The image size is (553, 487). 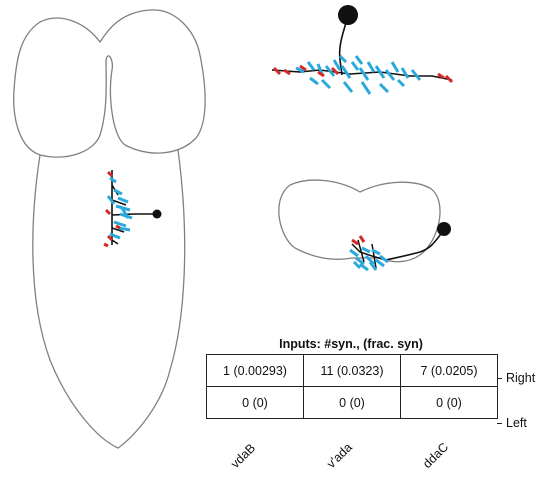 I want to click on primary-neurite, so click(x=415, y=245).